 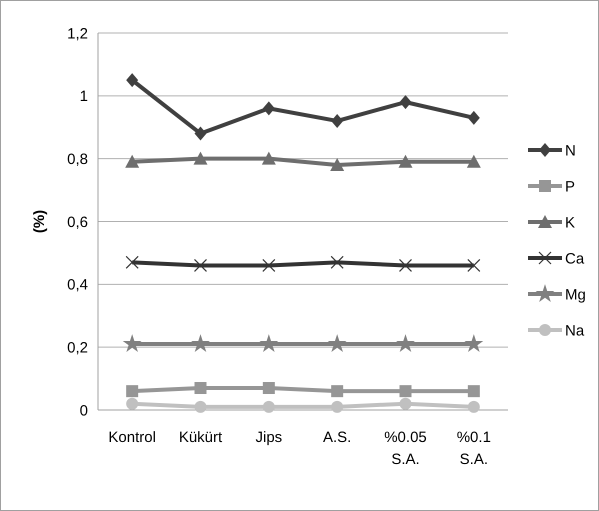 What do you see at coordinates (575, 259) in the screenshot?
I see `legend-label: Ca` at bounding box center [575, 259].